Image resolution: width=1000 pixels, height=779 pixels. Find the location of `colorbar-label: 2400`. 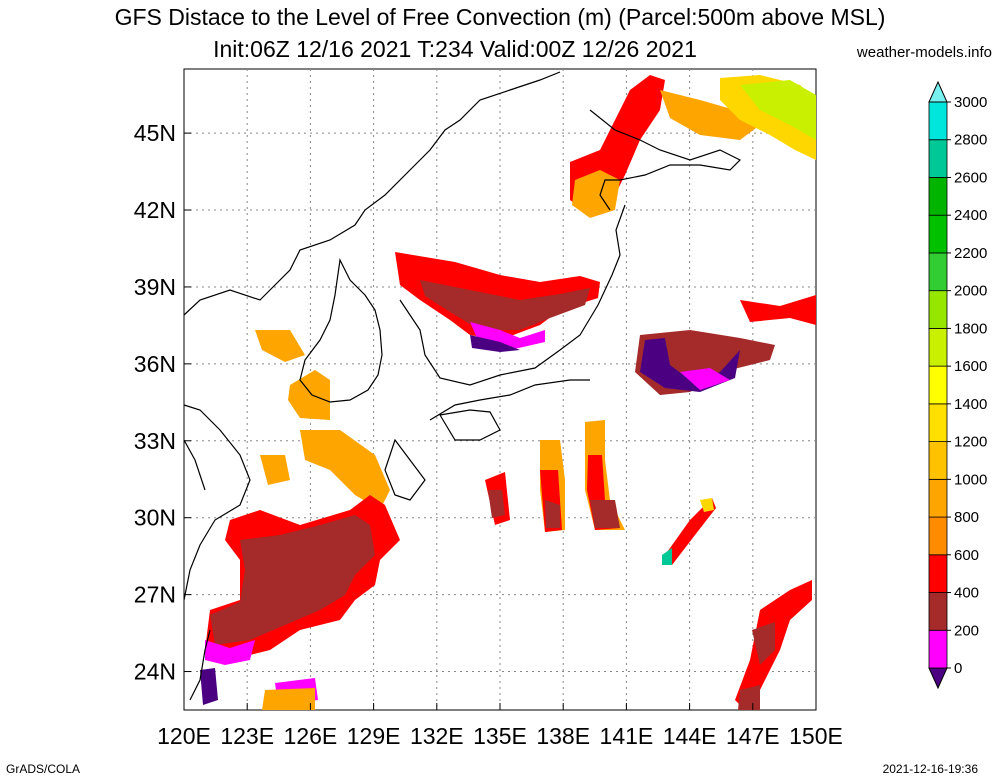

colorbar-label: 2400 is located at coordinates (970, 215).